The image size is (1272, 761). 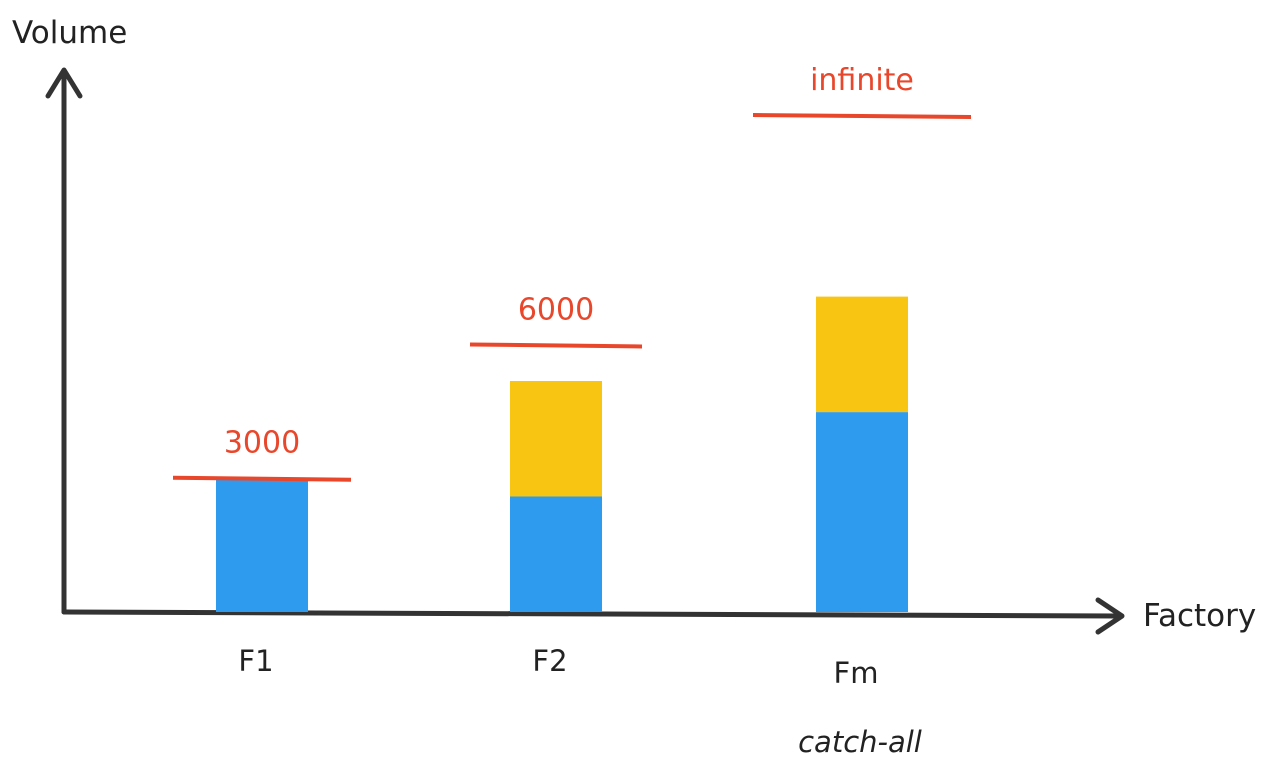 I want to click on category-label-f2: F2, so click(x=549, y=661).